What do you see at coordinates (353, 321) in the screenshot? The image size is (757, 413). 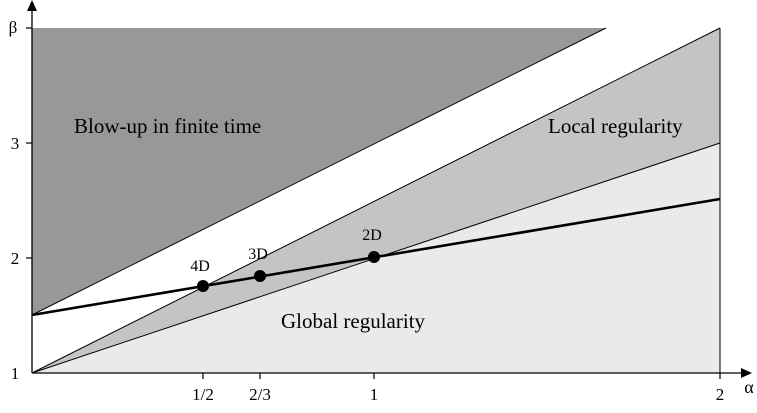 I see `global-region-label: Global regularity` at bounding box center [353, 321].